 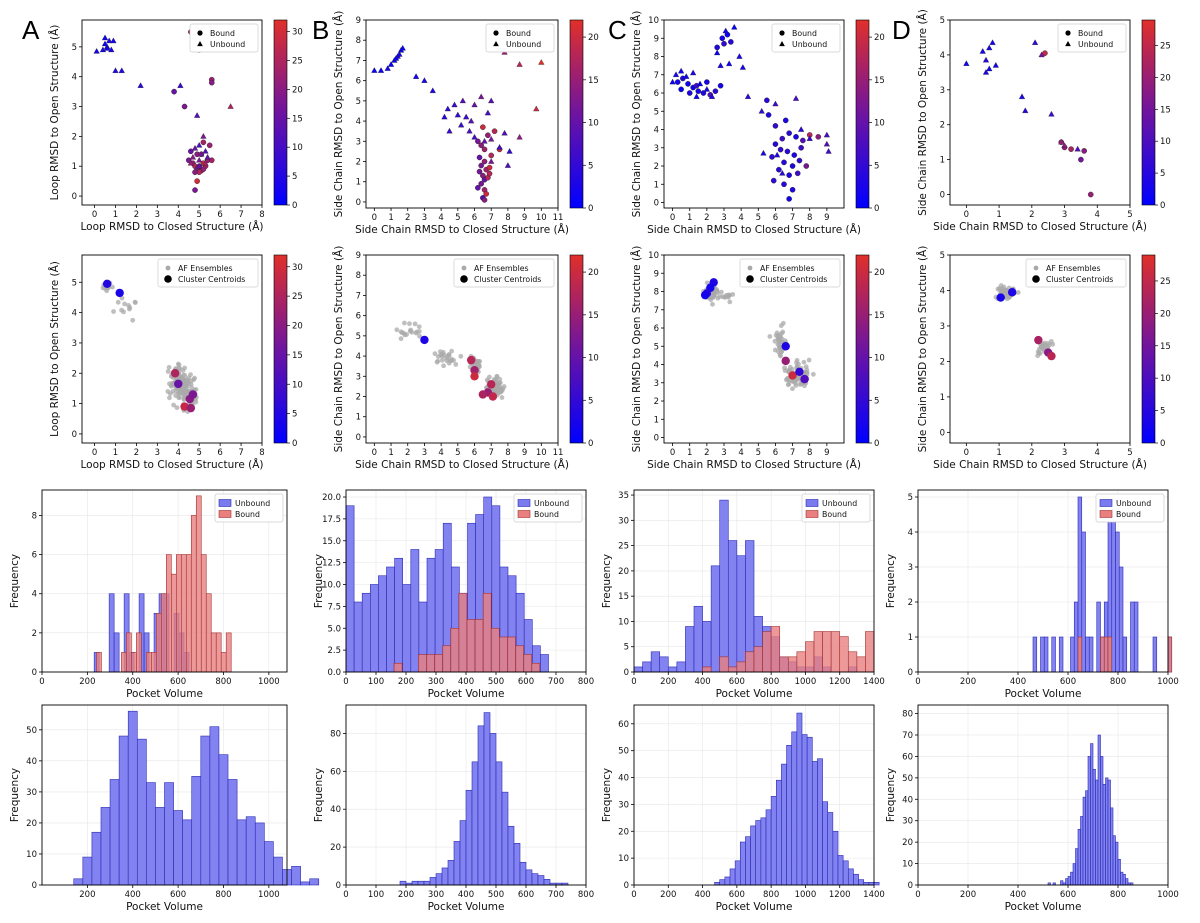 I want to click on legend, so click(x=1092, y=38).